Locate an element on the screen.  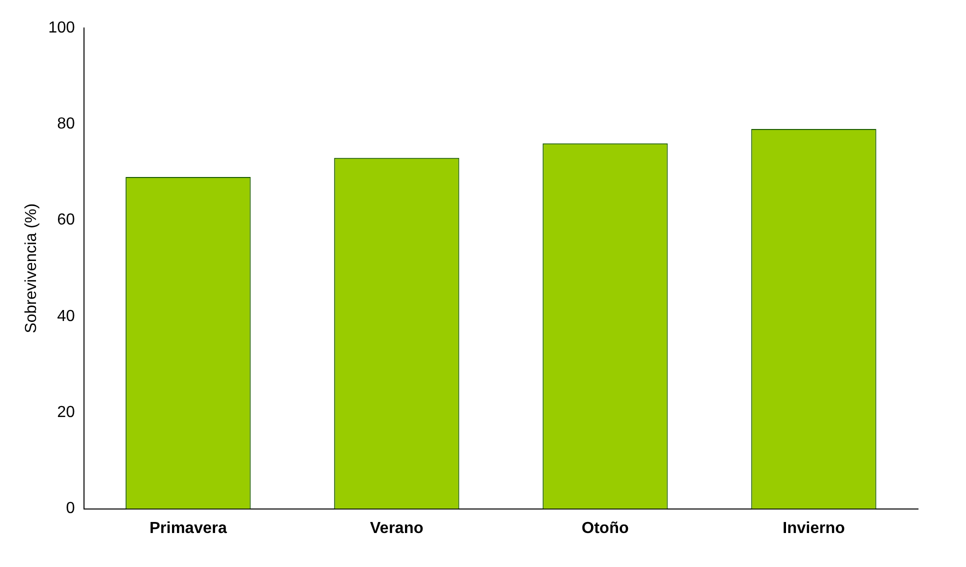
y-tick-label: 80 is located at coordinates (66, 124).